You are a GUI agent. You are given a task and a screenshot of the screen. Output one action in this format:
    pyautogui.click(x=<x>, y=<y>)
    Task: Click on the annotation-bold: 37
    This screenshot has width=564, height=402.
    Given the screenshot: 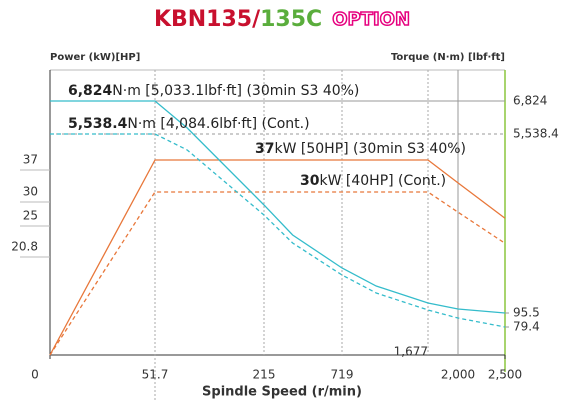 What is the action you would take?
    pyautogui.click(x=264, y=149)
    